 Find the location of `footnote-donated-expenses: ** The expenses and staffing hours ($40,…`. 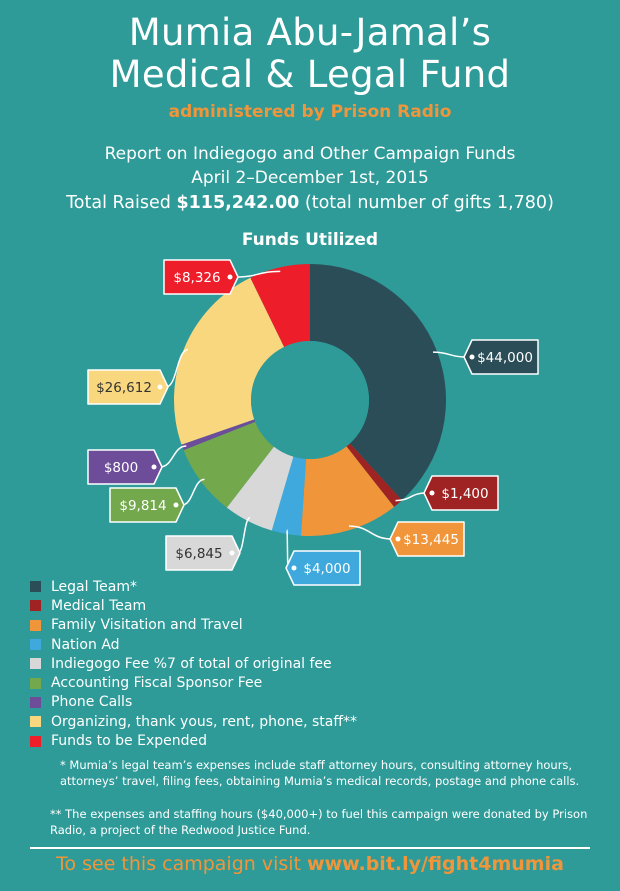

footnote-donated-expenses: ** The expenses and staffing hours ($40,… is located at coordinates (319, 822).